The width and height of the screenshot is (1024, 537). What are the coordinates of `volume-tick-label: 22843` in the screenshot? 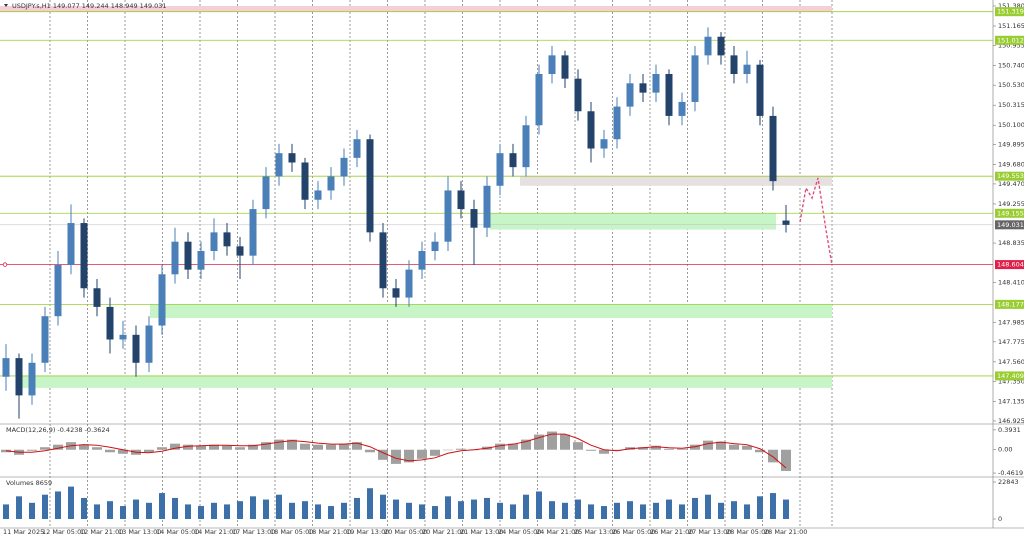 It's located at (1008, 482).